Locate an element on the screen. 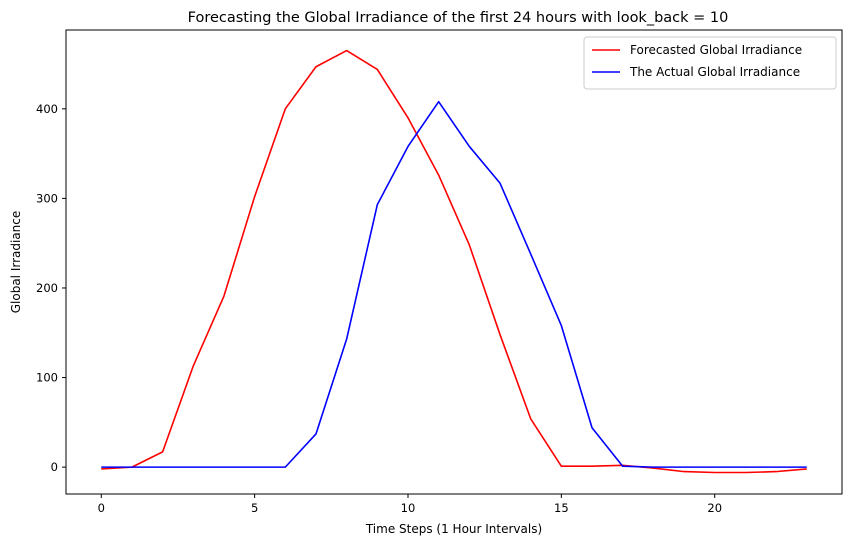  x-tick-label: 20 is located at coordinates (714, 508).